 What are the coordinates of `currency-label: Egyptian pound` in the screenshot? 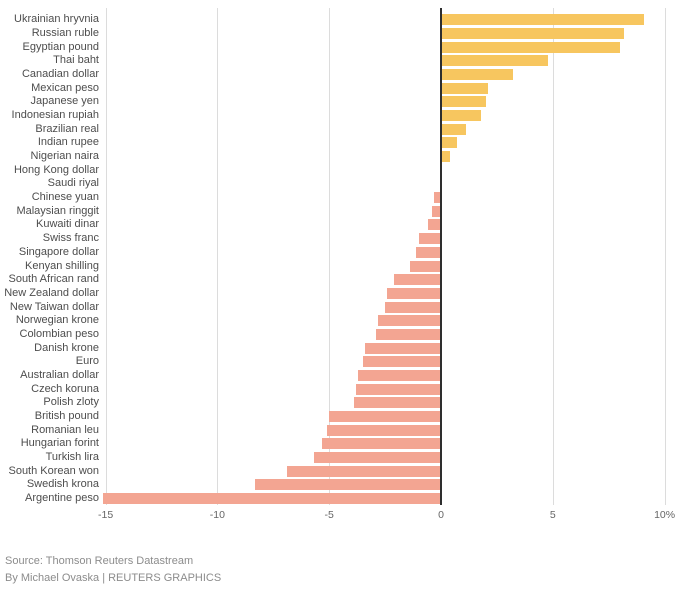 It's located at (60, 46).